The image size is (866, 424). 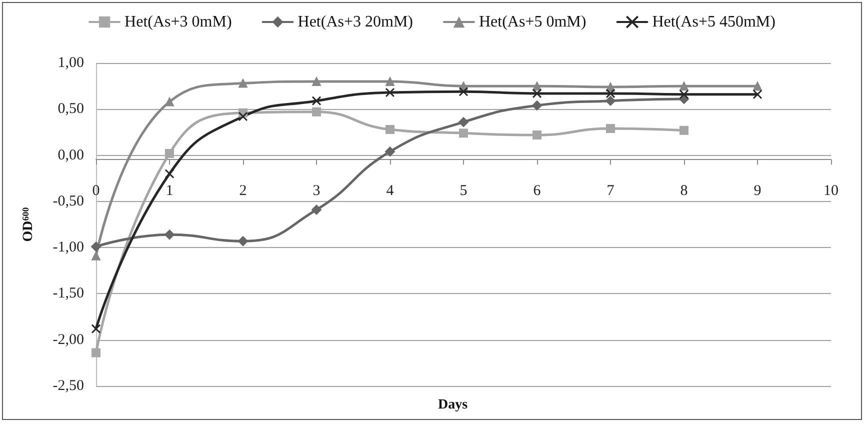 I want to click on y-tick-label: -2,00, so click(x=68, y=340).